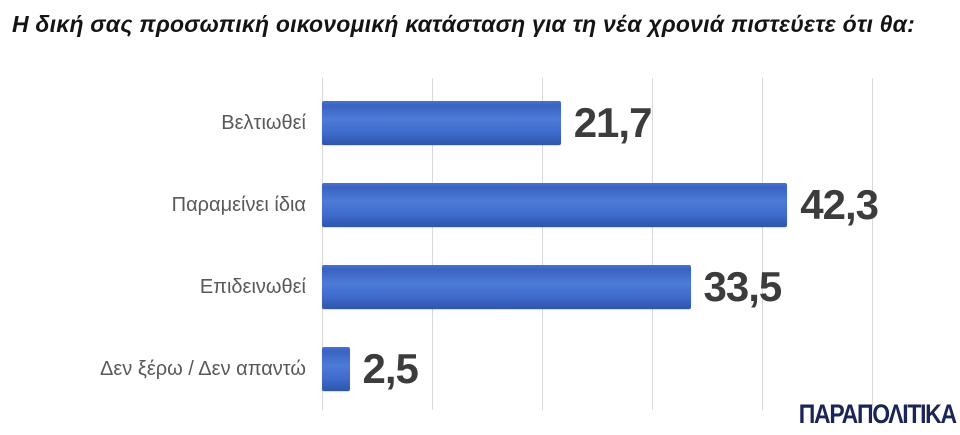 Image resolution: width=960 pixels, height=435 pixels. Describe the element at coordinates (390, 368) in the screenshot. I see `value-label: 2,5` at that location.